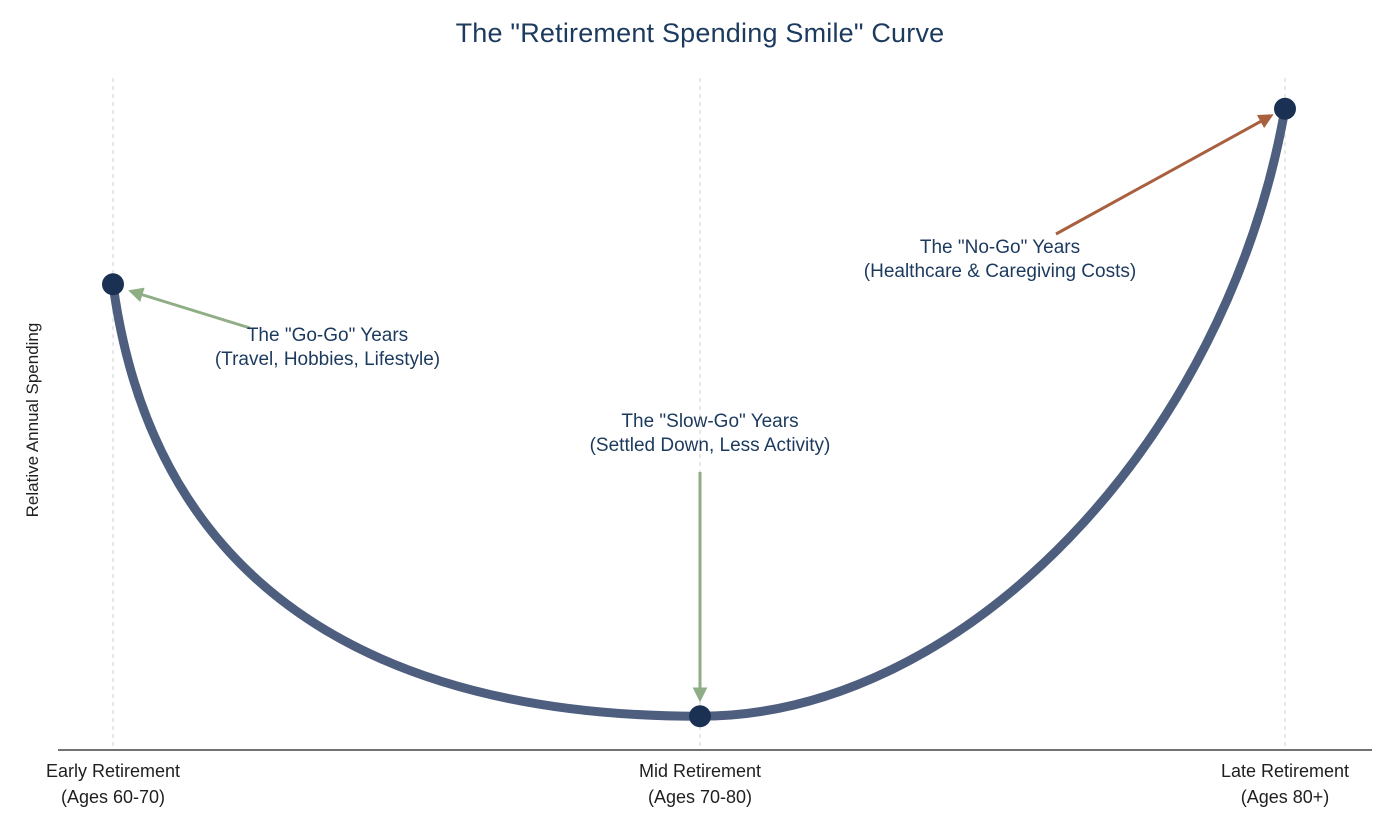 This screenshot has width=1400, height=840. I want to click on tick-label-line: (Ages 70-80), so click(700, 797).